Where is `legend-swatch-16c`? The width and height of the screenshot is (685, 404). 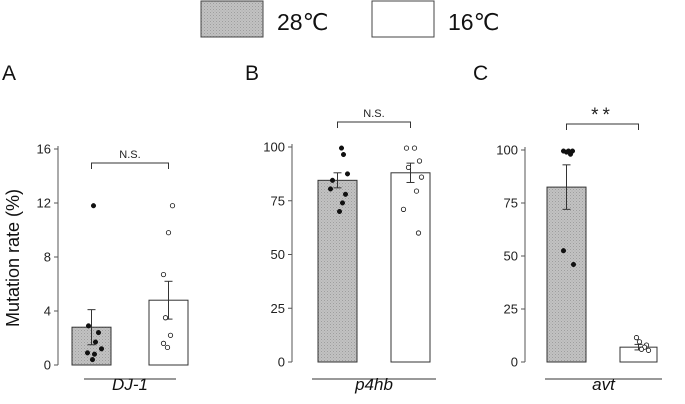
legend-swatch-16c is located at coordinates (403, 19).